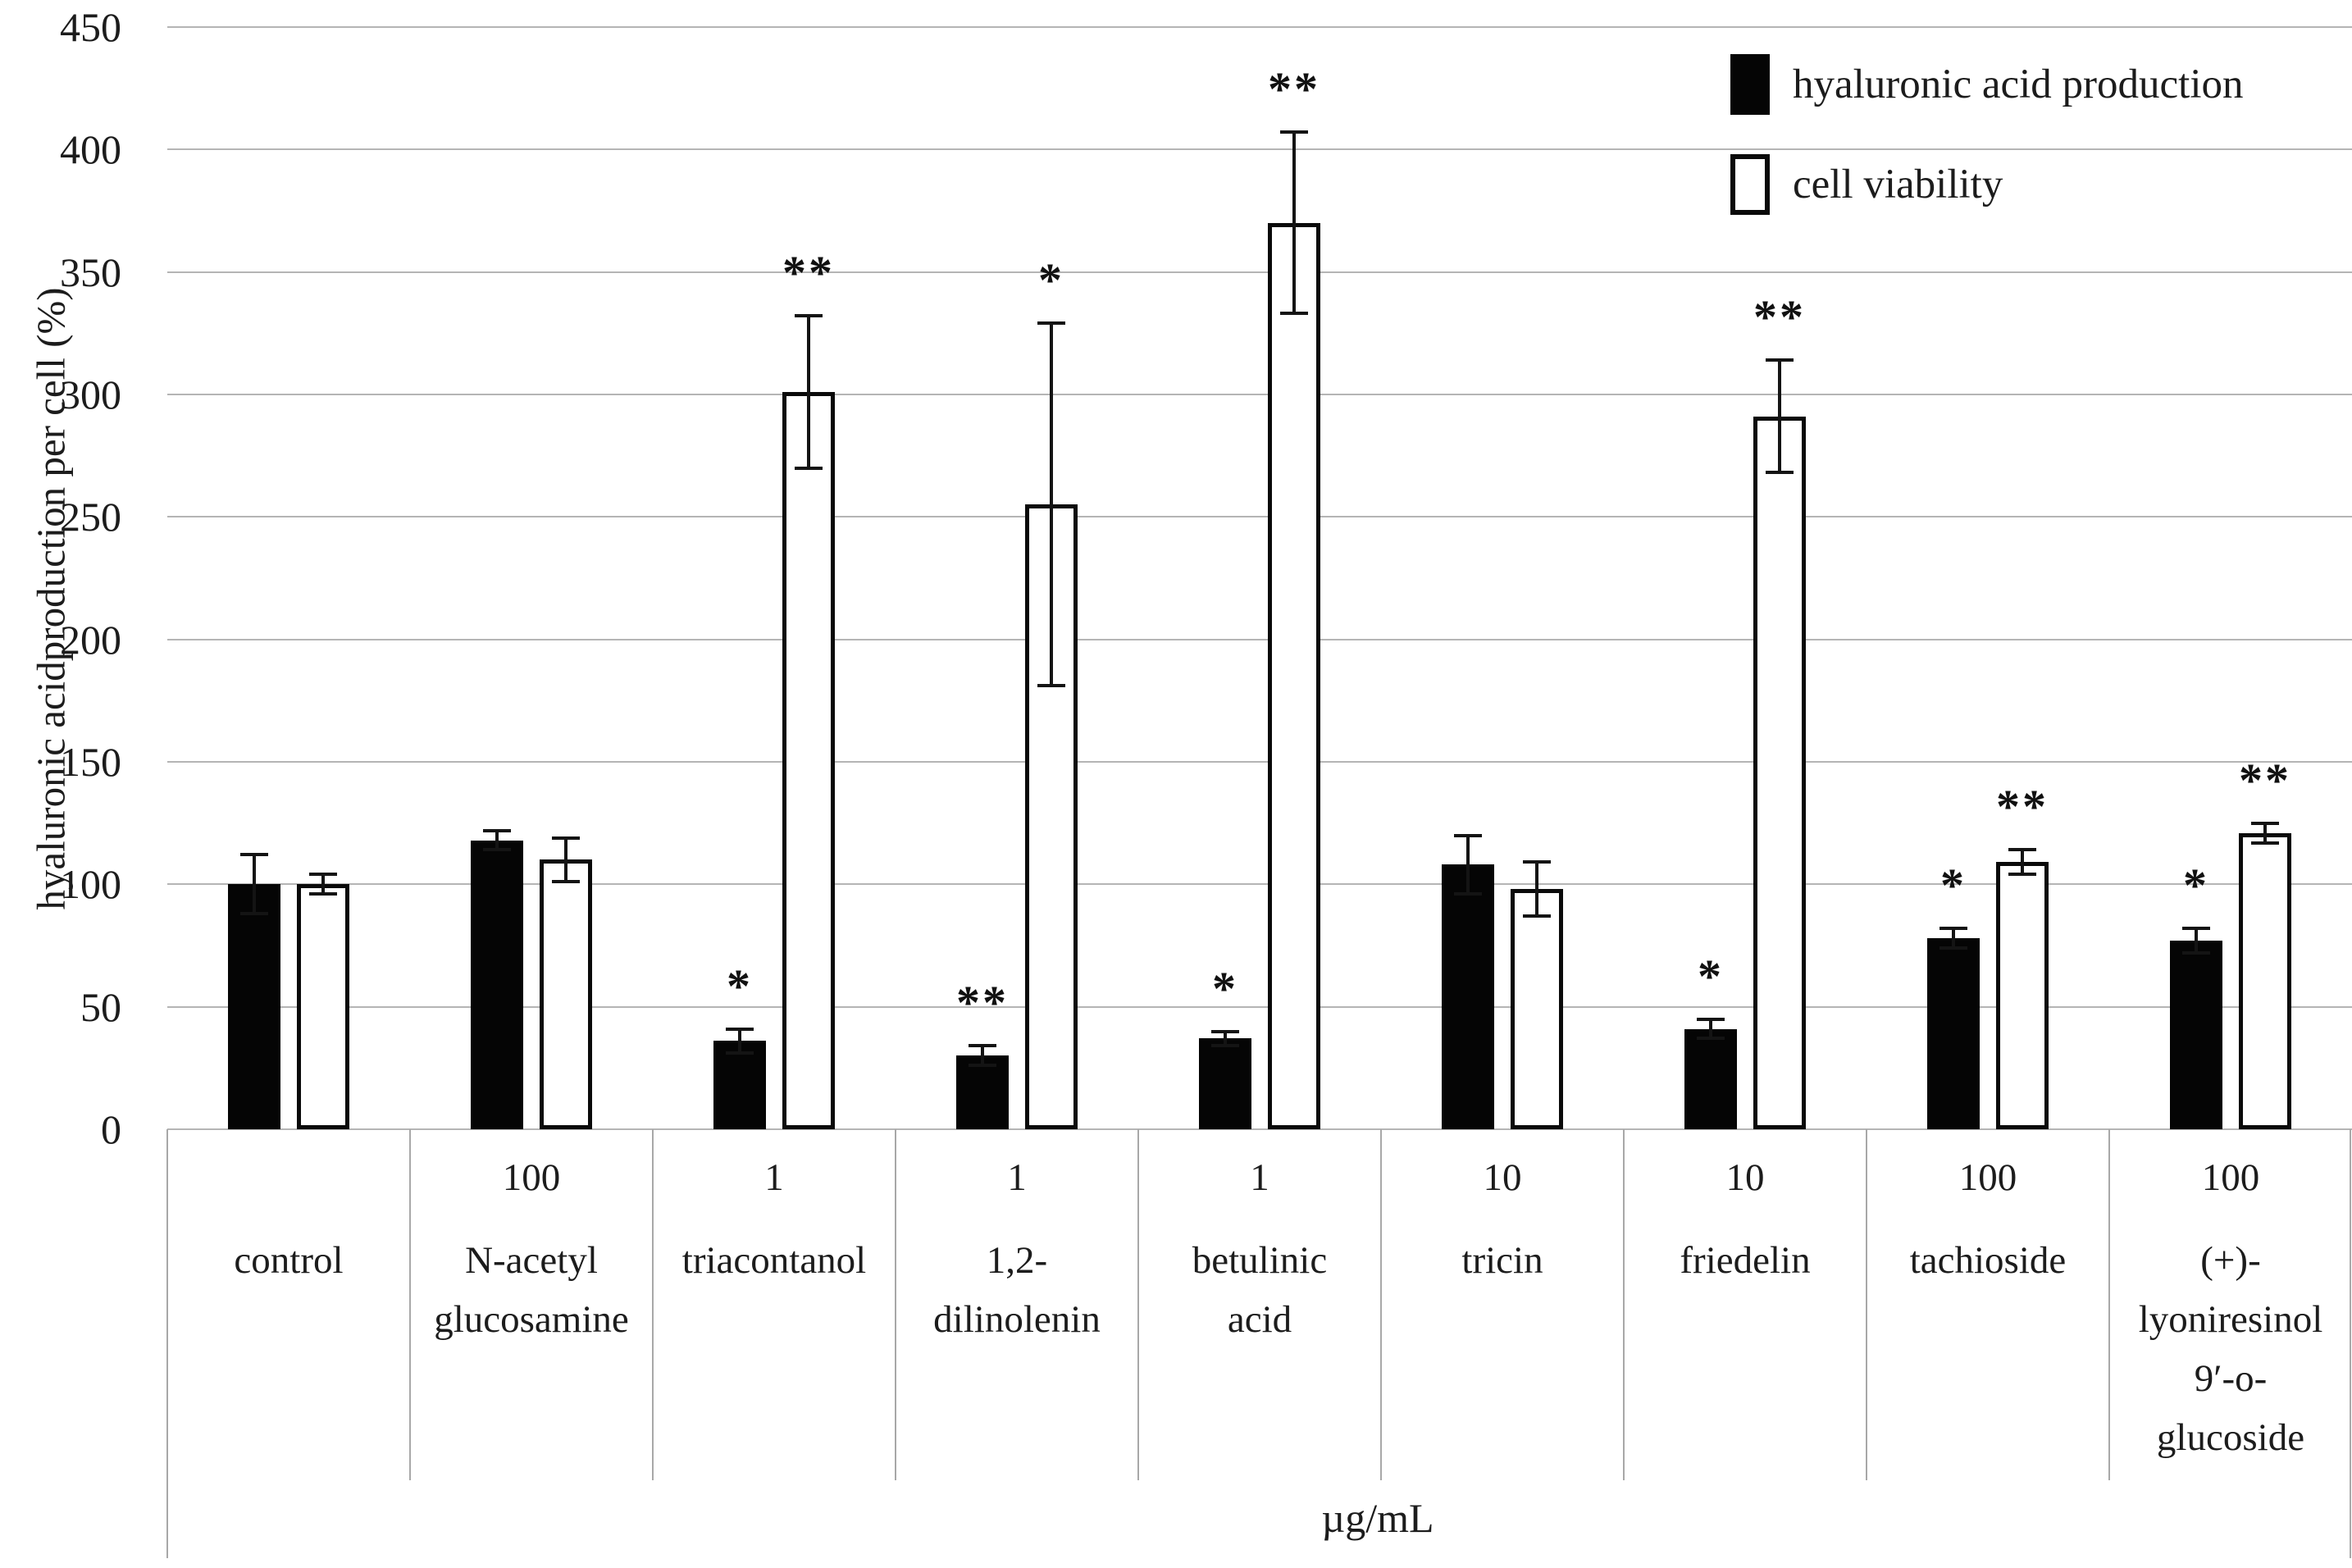 The width and height of the screenshot is (2352, 1568). I want to click on x-axis-unit-label: µg/mL, so click(1378, 1518).